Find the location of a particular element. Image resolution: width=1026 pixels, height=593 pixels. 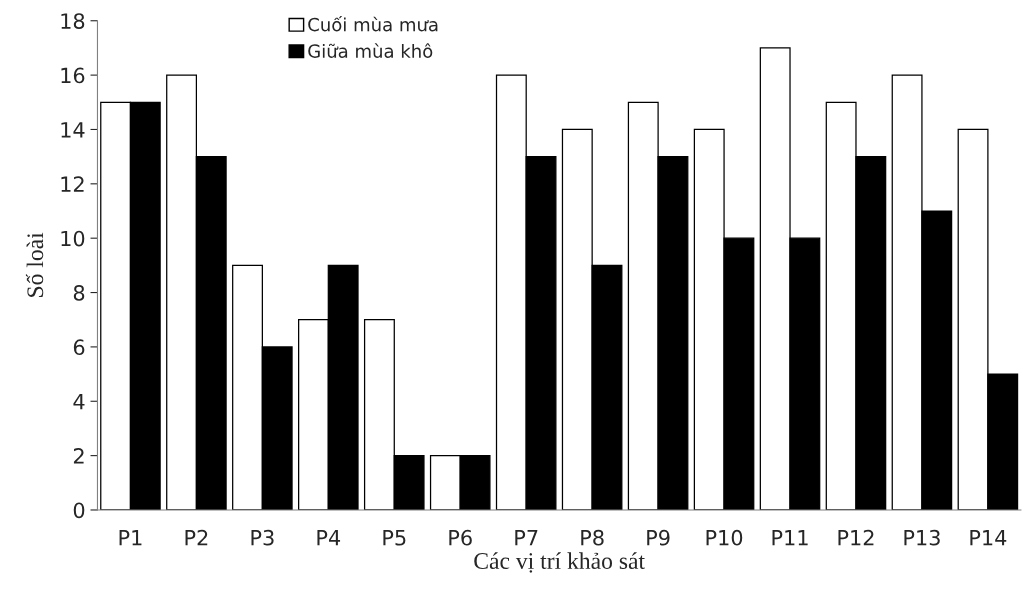

x-tick-label: P4 is located at coordinates (329, 538).